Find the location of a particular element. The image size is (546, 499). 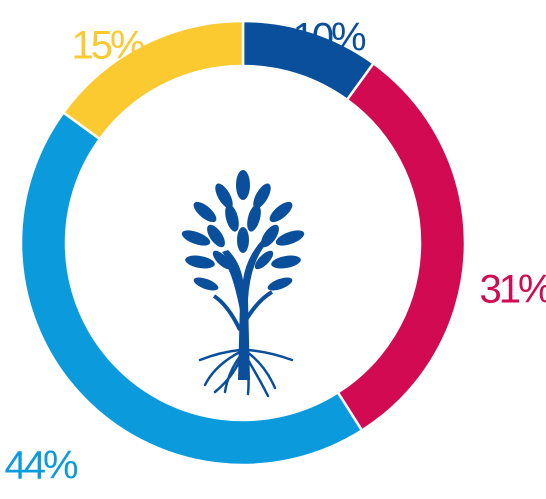

value-label: 31% is located at coordinates (512, 290).